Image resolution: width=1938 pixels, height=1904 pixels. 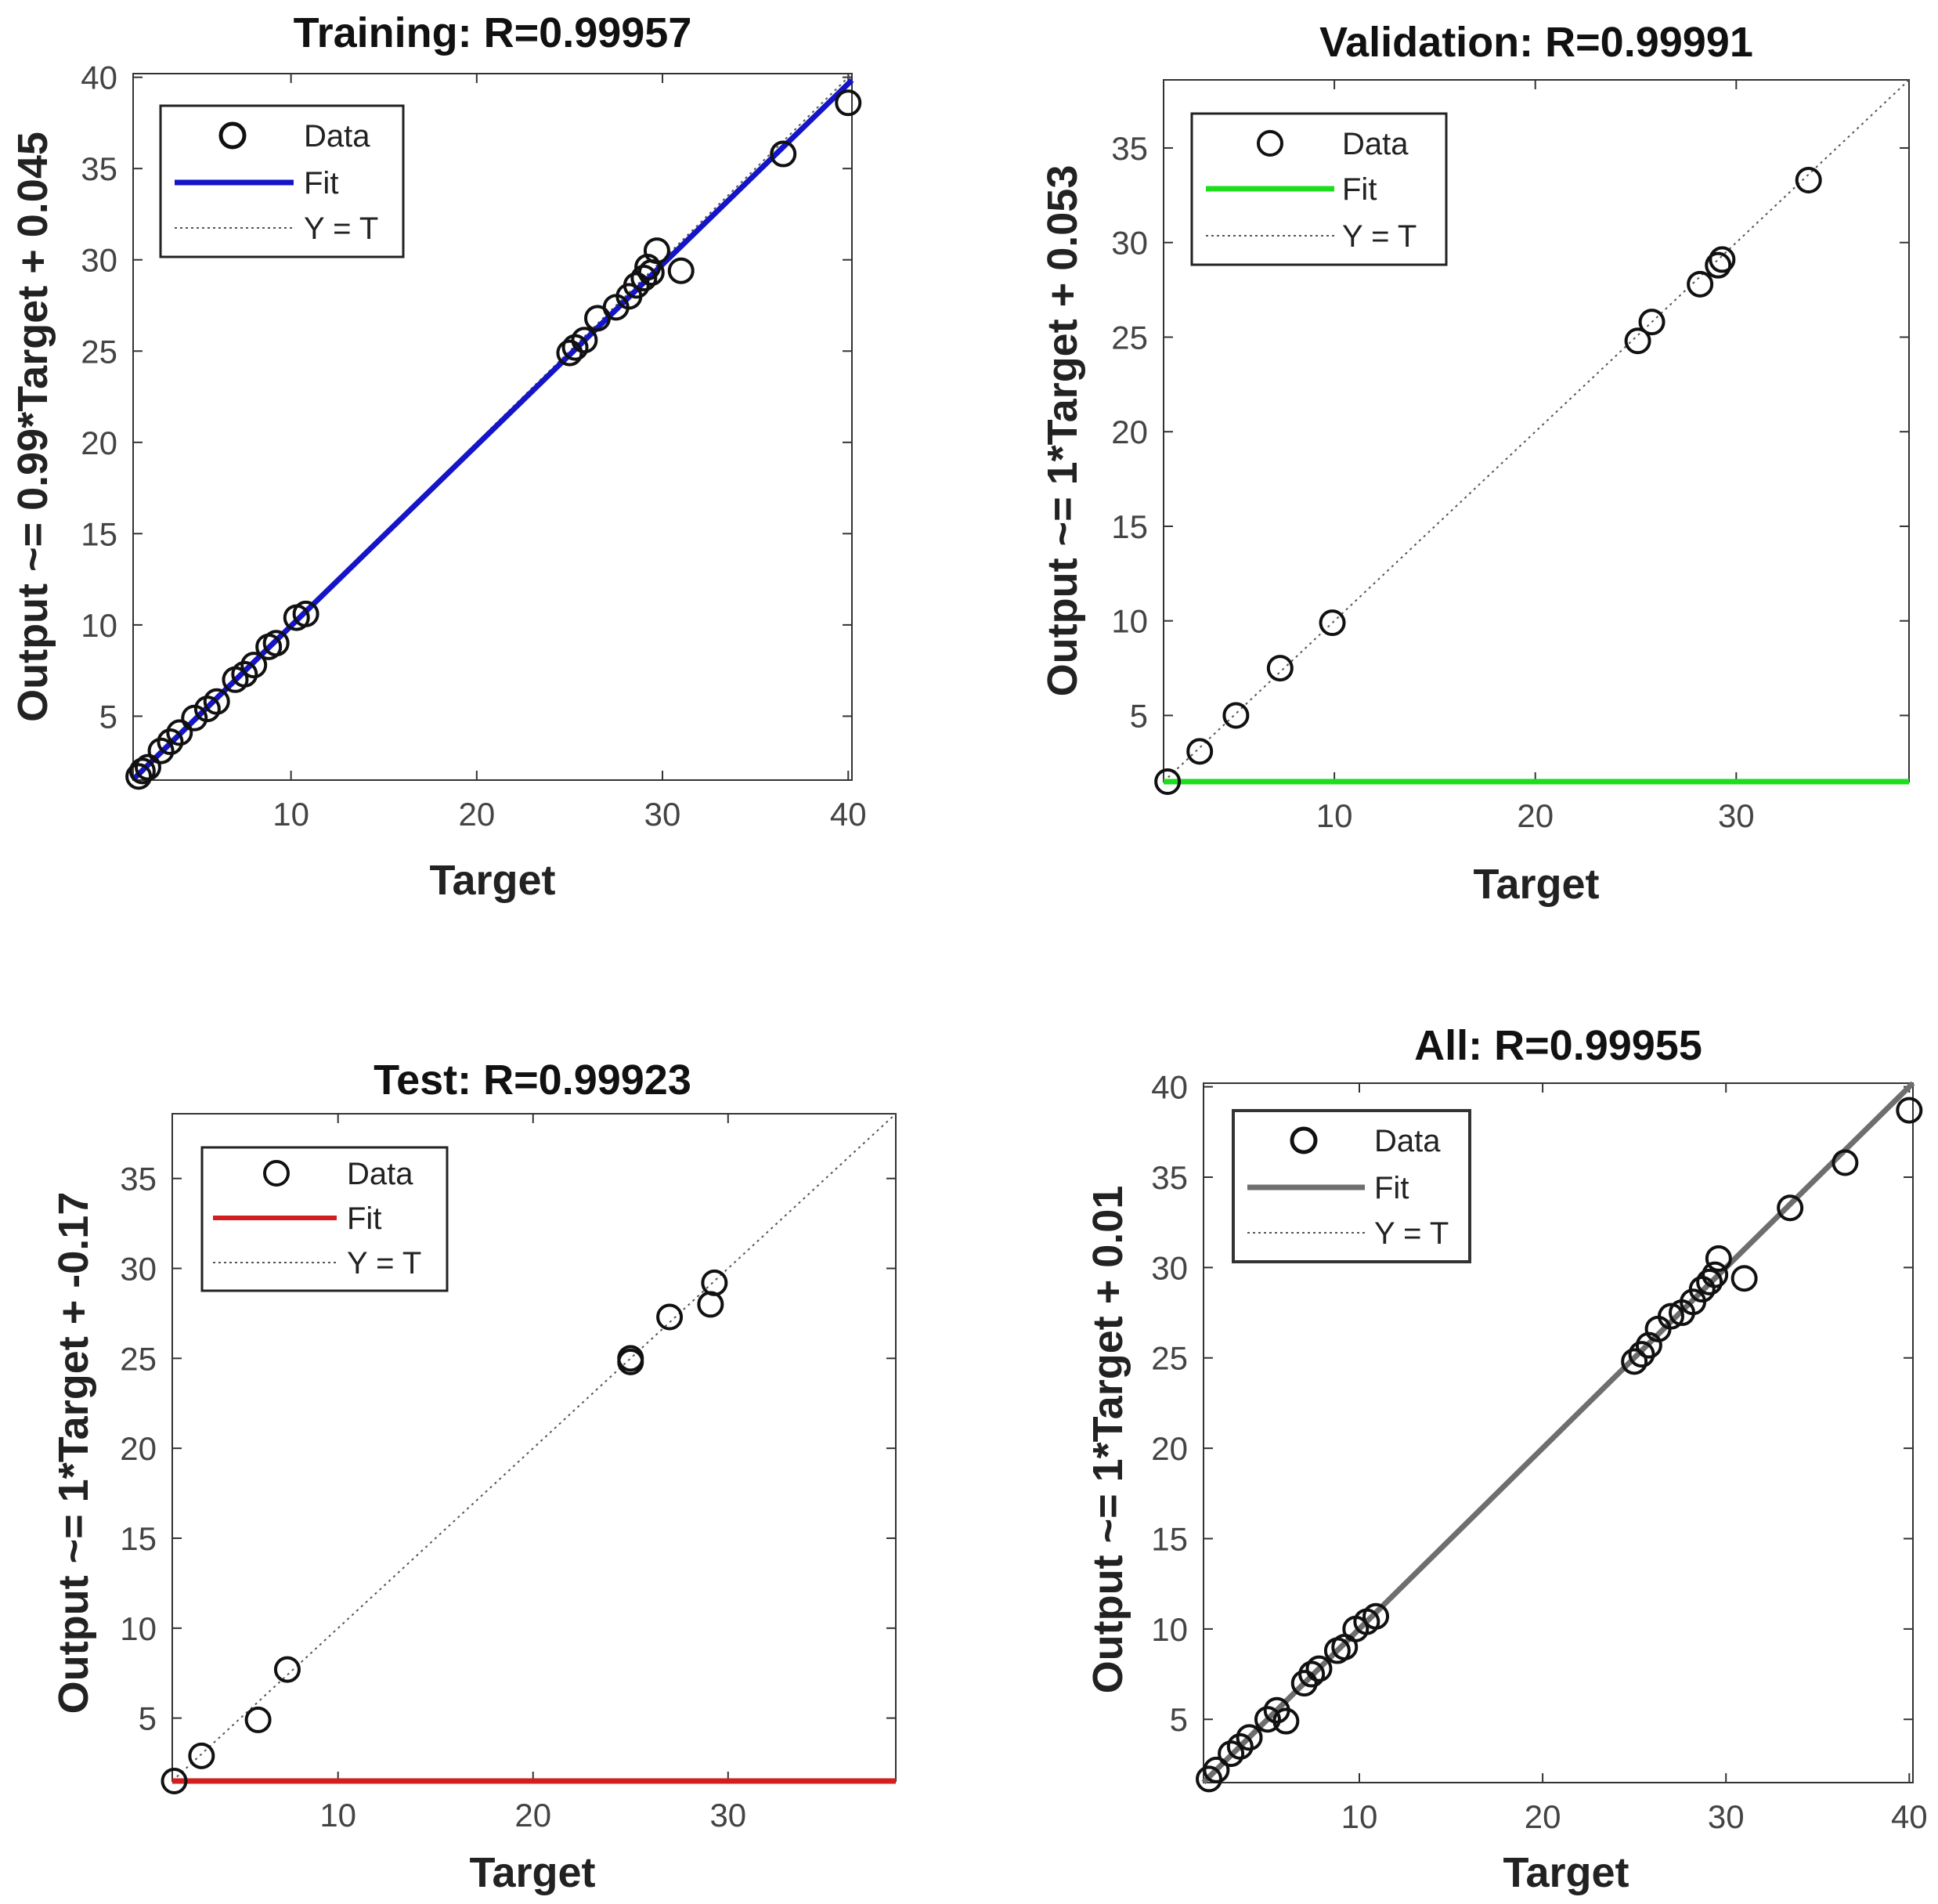 I want to click on identity-line, so click(x=1537, y=430).